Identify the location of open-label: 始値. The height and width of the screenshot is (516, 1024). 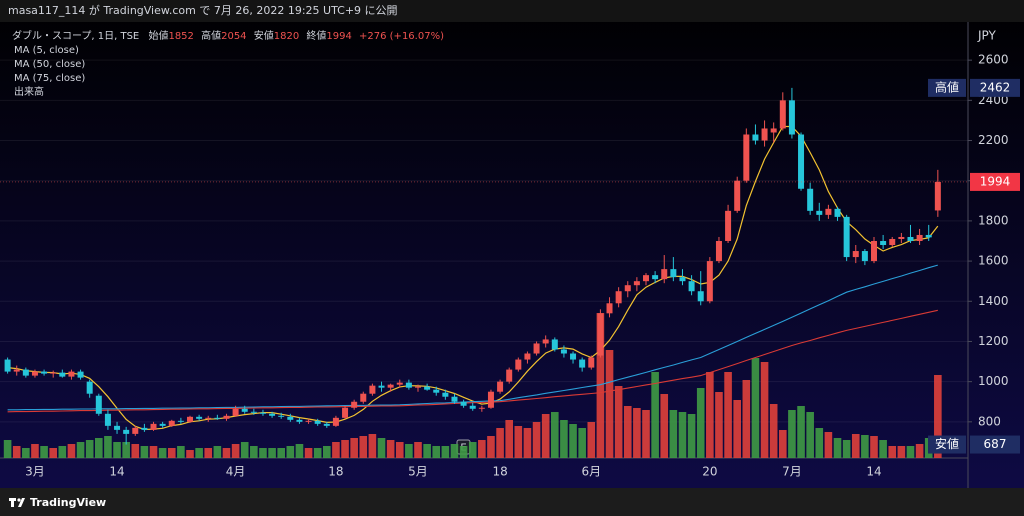
(158, 35).